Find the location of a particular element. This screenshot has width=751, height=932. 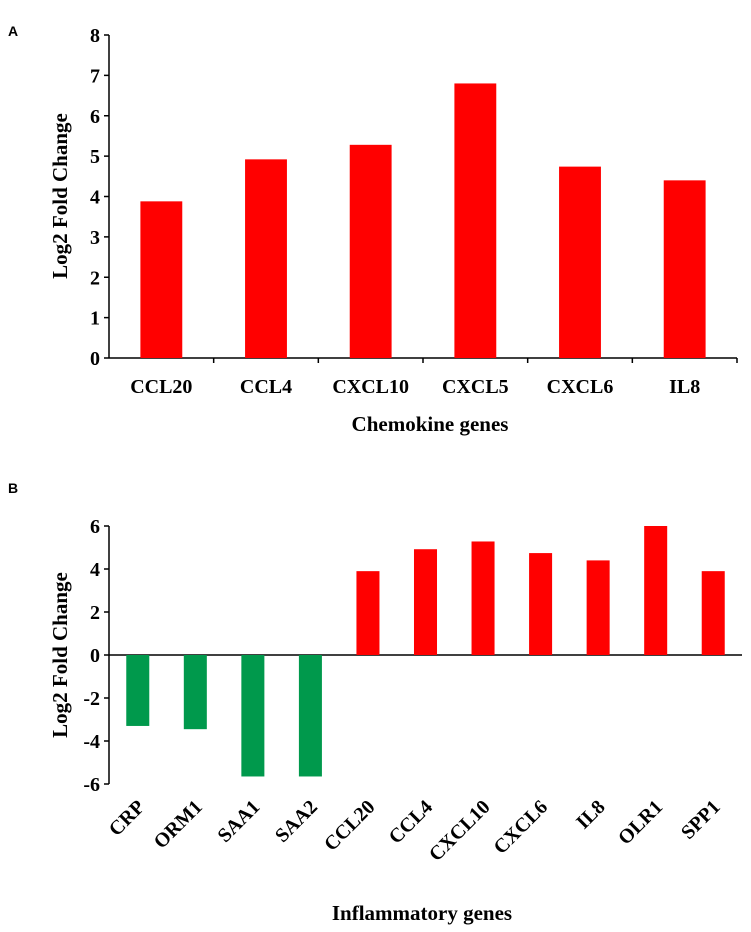

panel-a-tick-labels: 0 1 2 3 4 5 6 7 8 is located at coordinates (95, 197).